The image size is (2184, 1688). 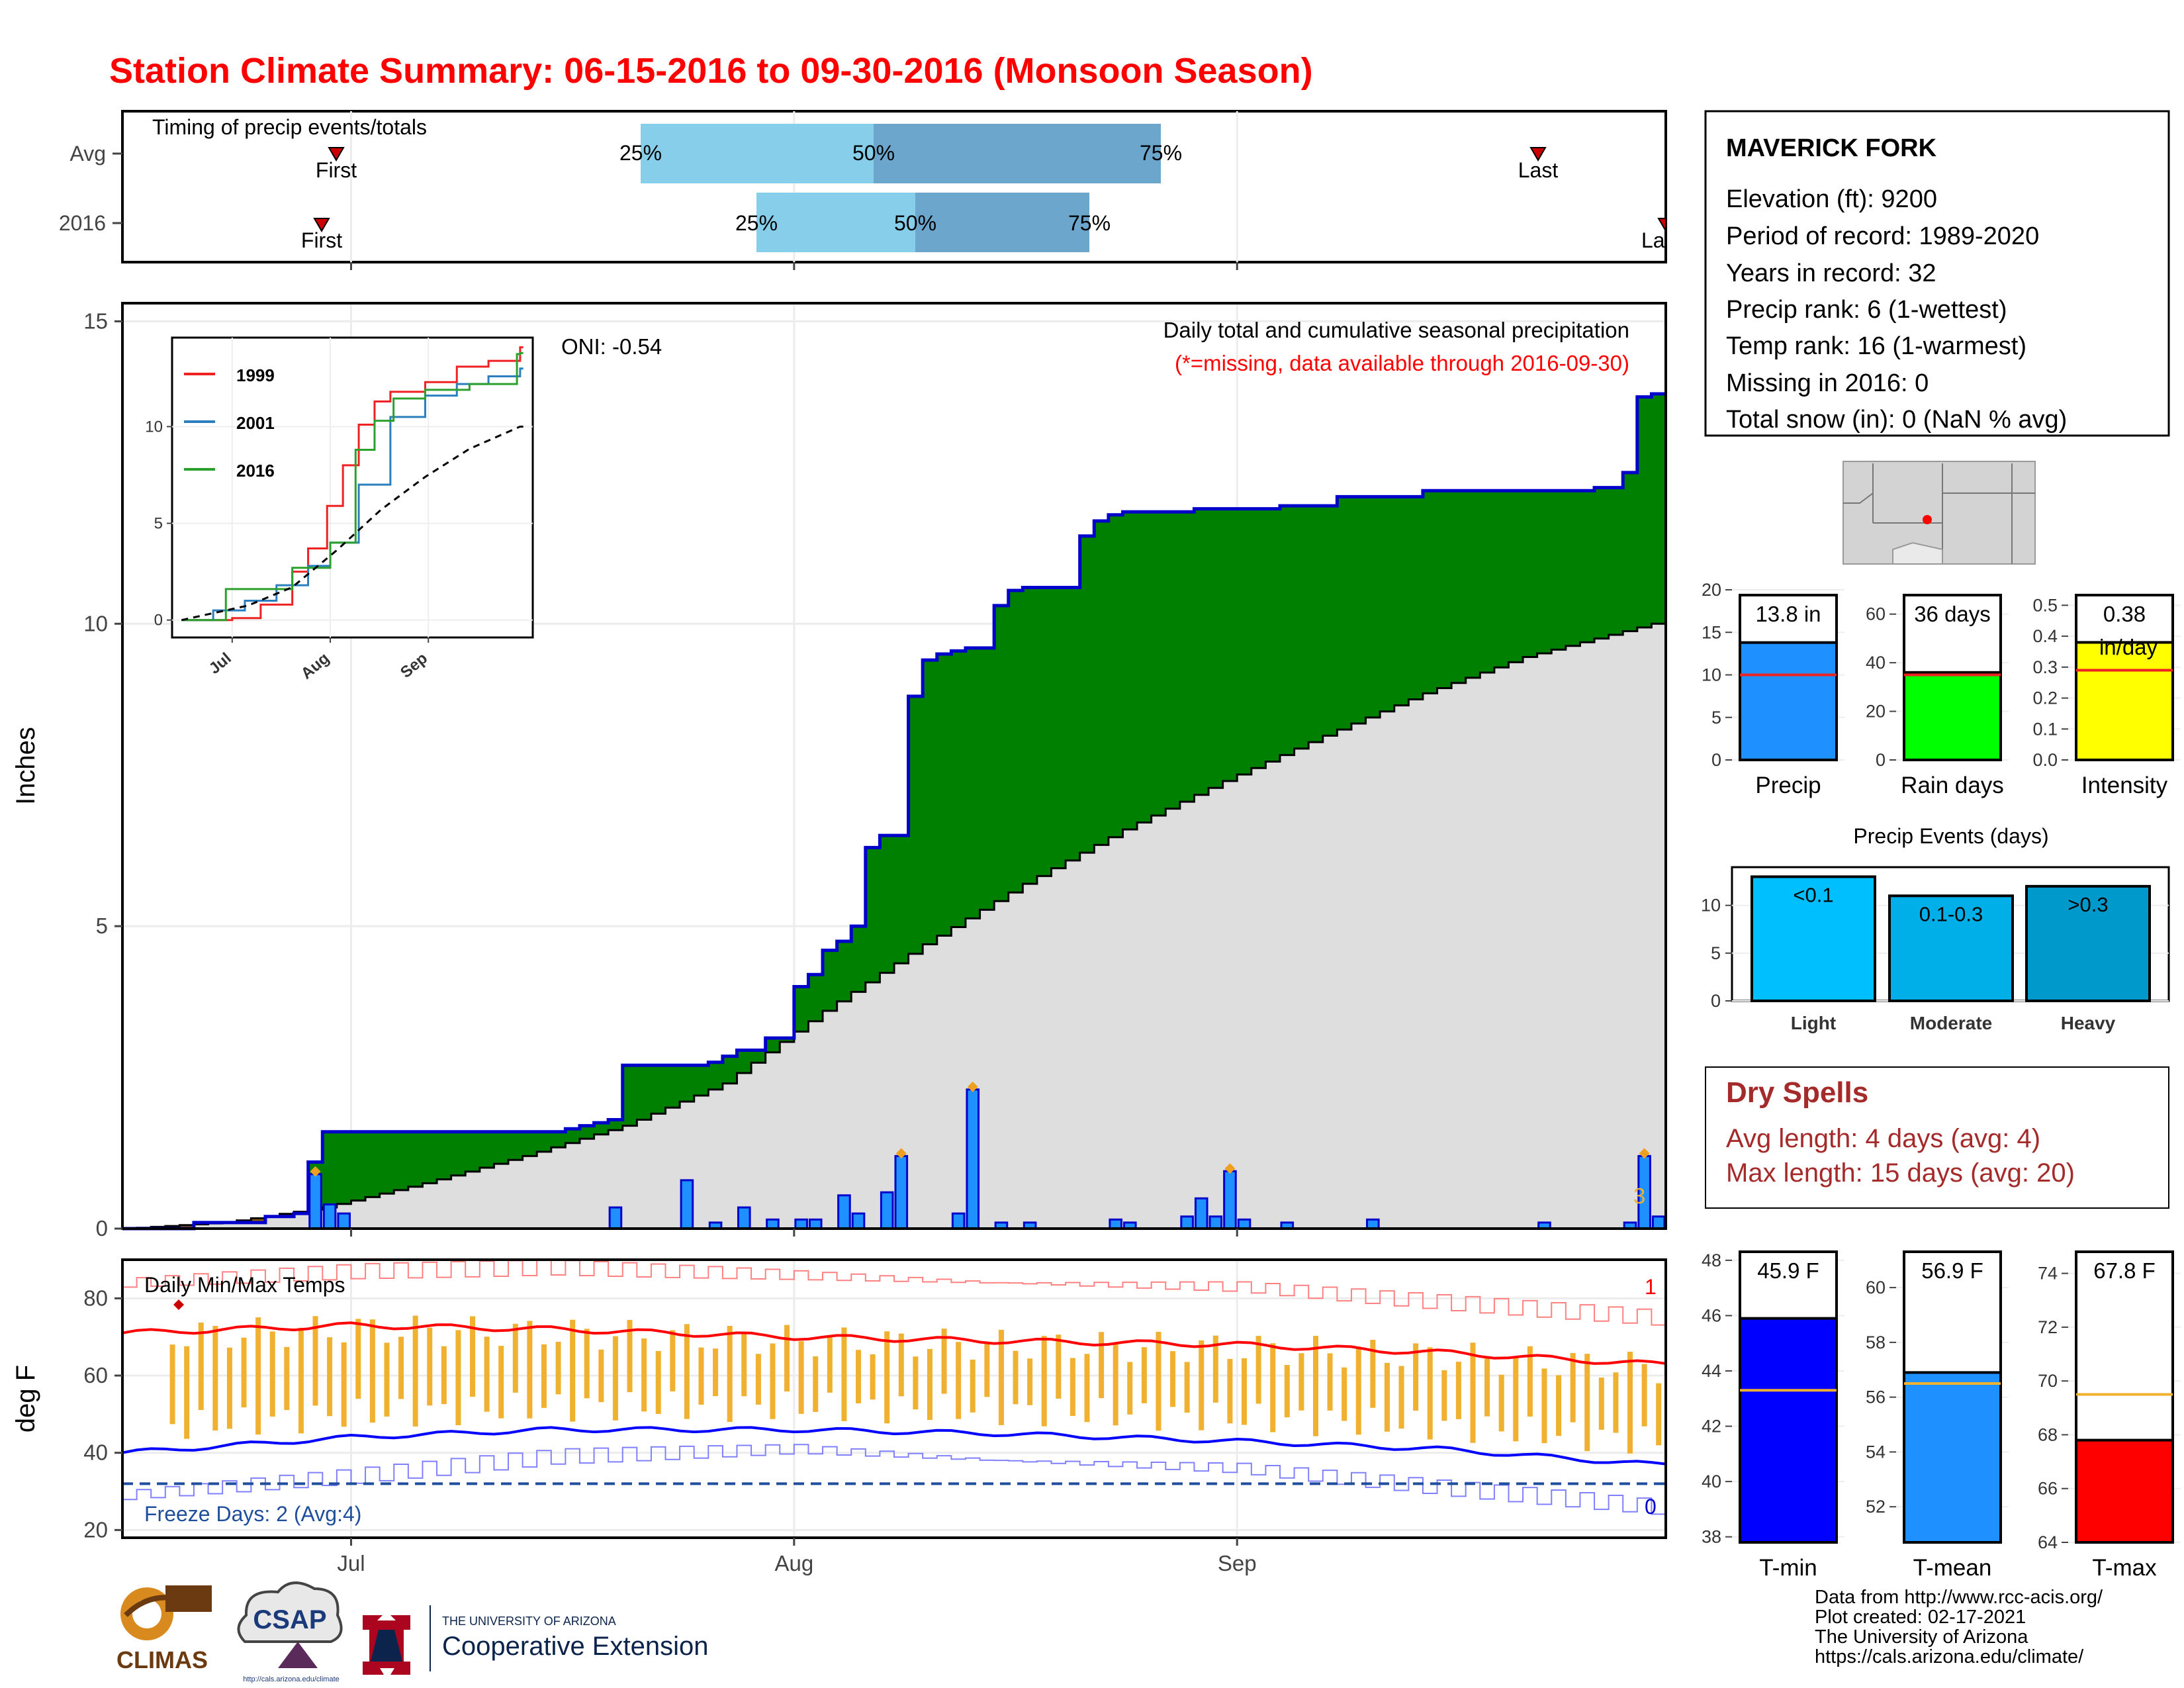 I want to click on intensity-value-bar, so click(x=2124, y=701).